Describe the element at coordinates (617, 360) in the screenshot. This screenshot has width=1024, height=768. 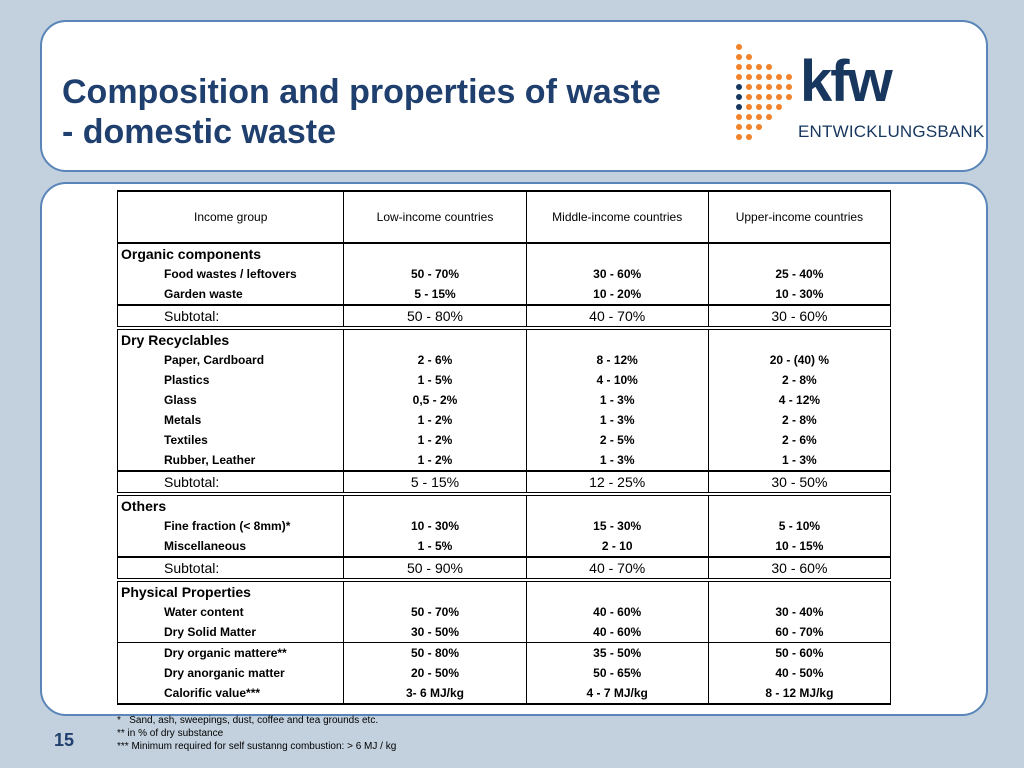
I see `cell-value: 8 - 12%` at that location.